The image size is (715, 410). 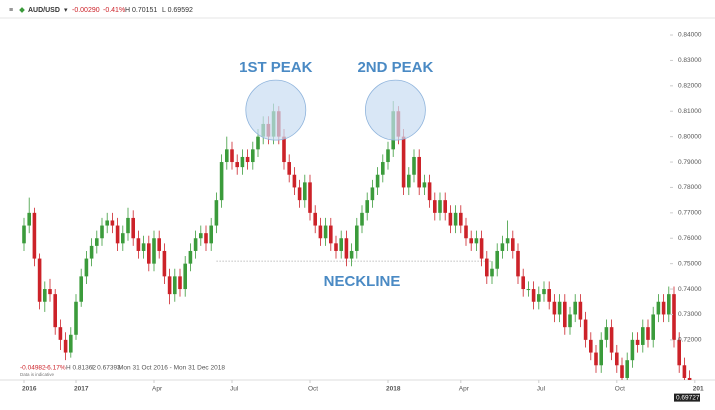 I want to click on header-high: H 0.70151, so click(x=141, y=10).